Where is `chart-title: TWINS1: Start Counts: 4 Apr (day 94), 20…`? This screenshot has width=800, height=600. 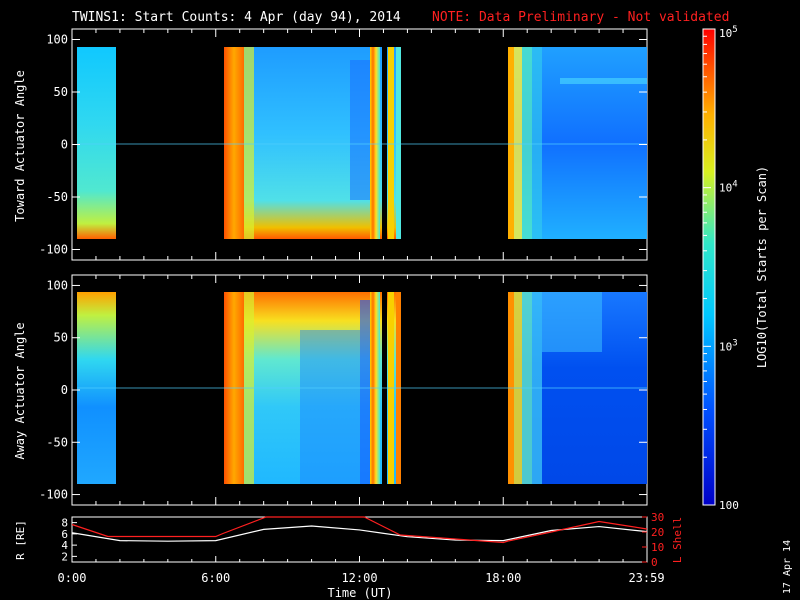
chart-title: TWINS1: Start Counts: 4 Apr (day 94), 20… is located at coordinates (236, 17).